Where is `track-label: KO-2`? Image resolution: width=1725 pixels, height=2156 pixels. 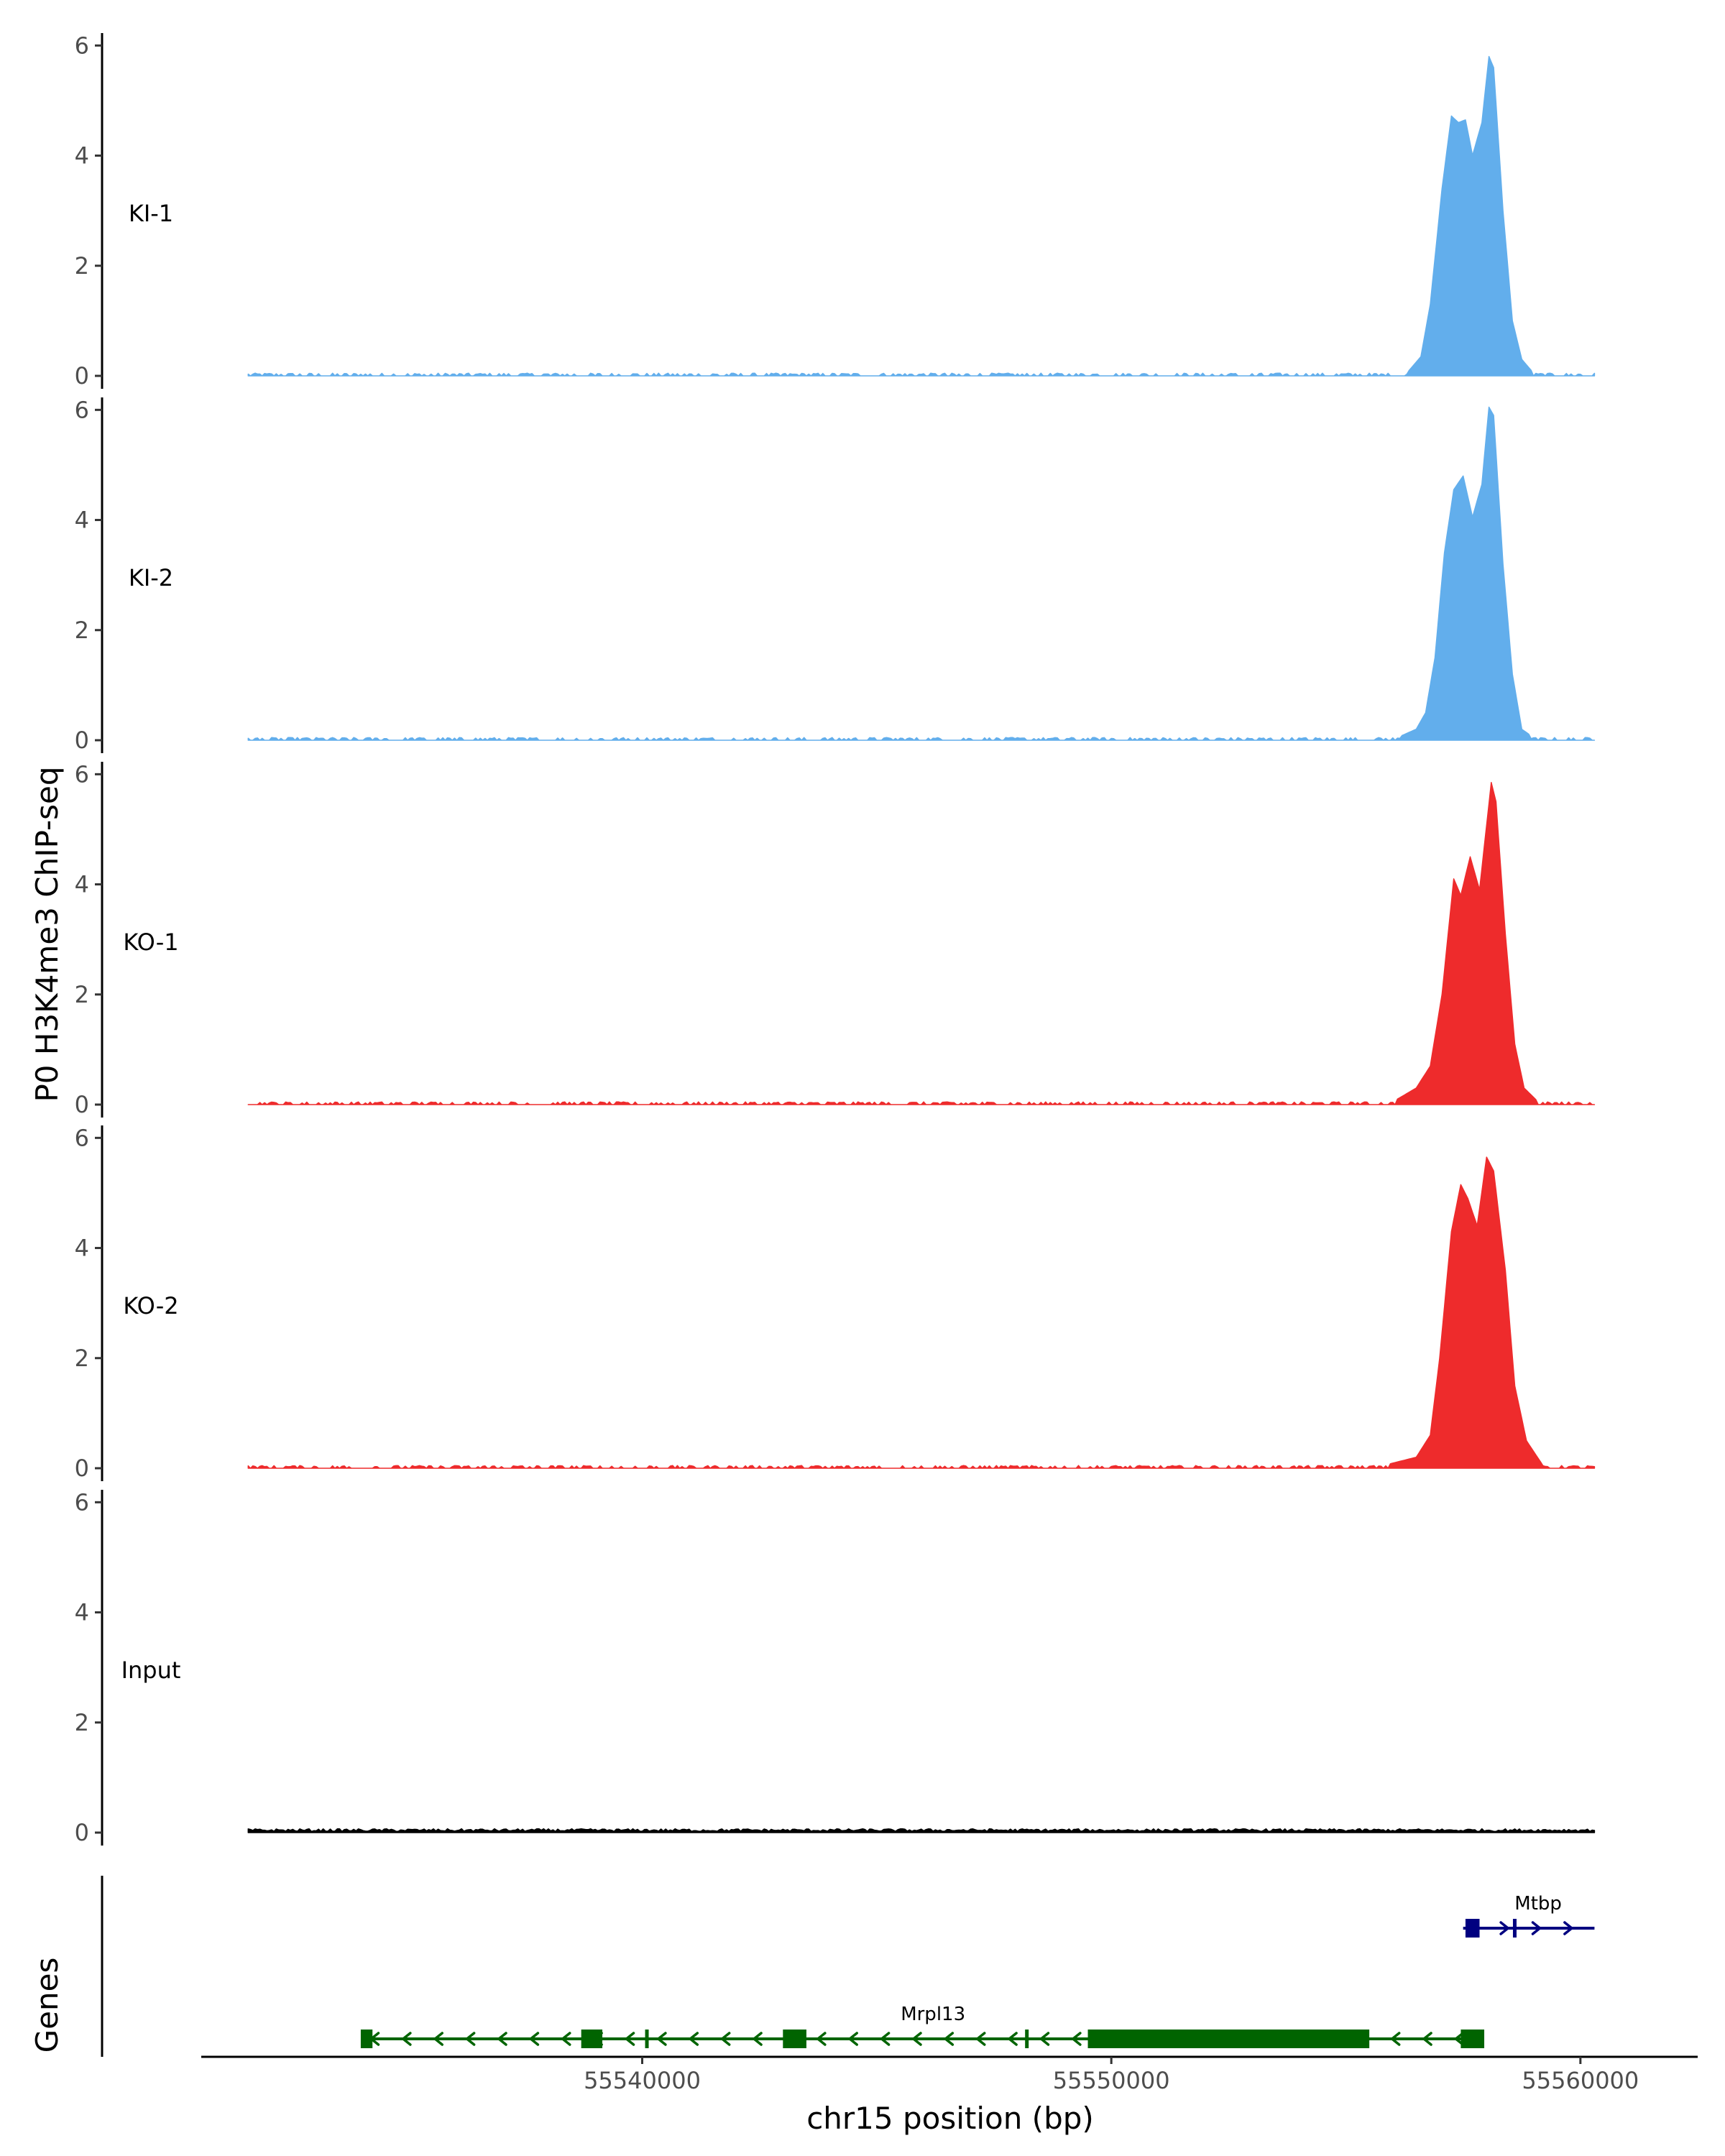
track-label: KO-2 is located at coordinates (150, 1306).